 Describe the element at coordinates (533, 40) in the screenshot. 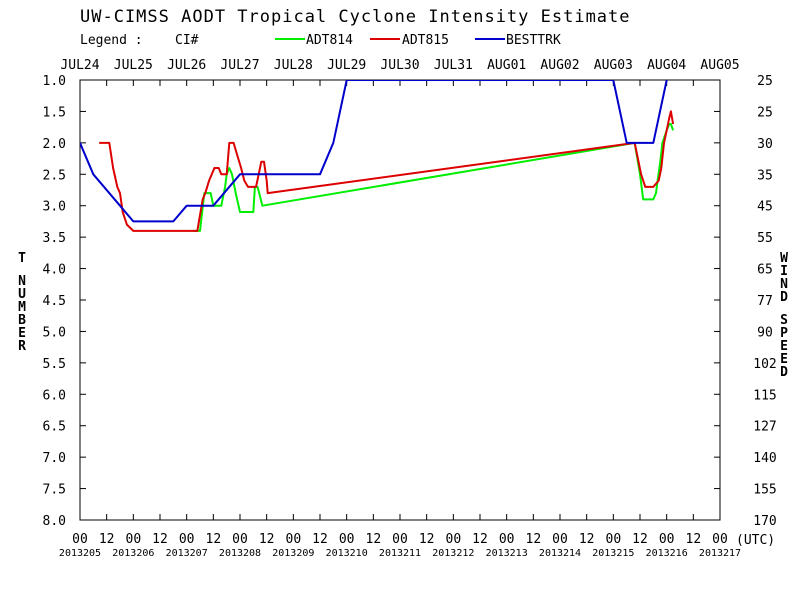

I see `legend-entry-besttrk: BESTTRK` at that location.